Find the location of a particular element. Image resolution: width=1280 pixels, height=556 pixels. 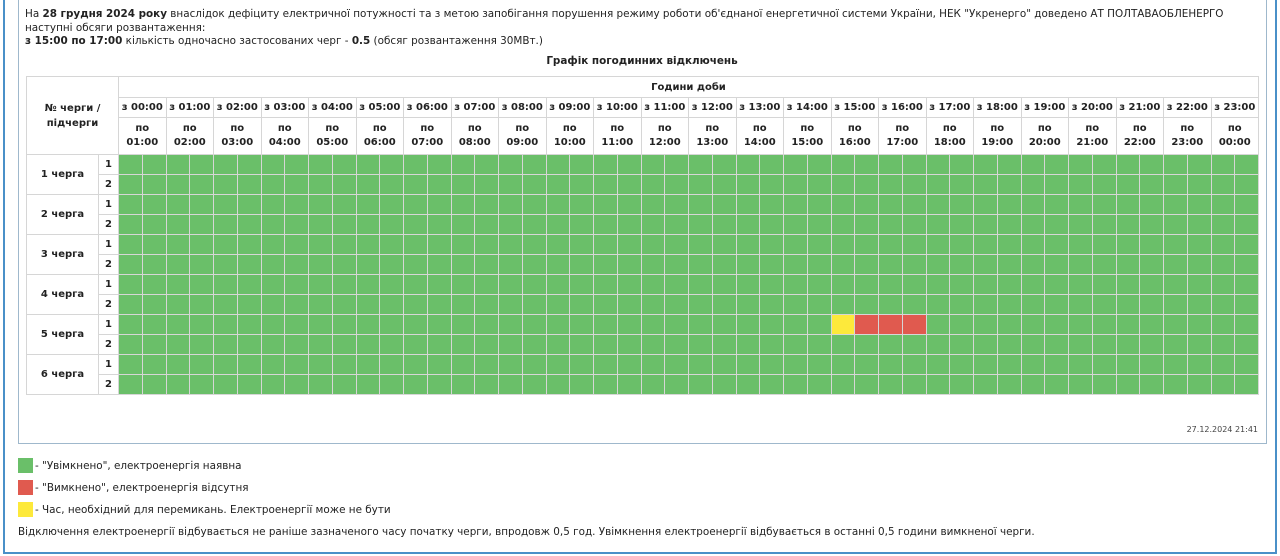

hour-end-time: 00:00 is located at coordinates (1234, 142).